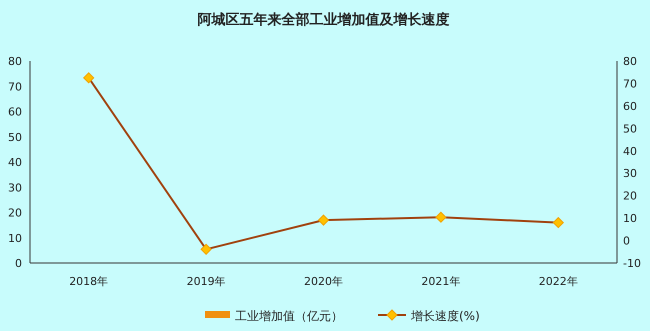 The height and width of the screenshot is (331, 650). I want to click on x-tick-label: 2021年, so click(440, 281).